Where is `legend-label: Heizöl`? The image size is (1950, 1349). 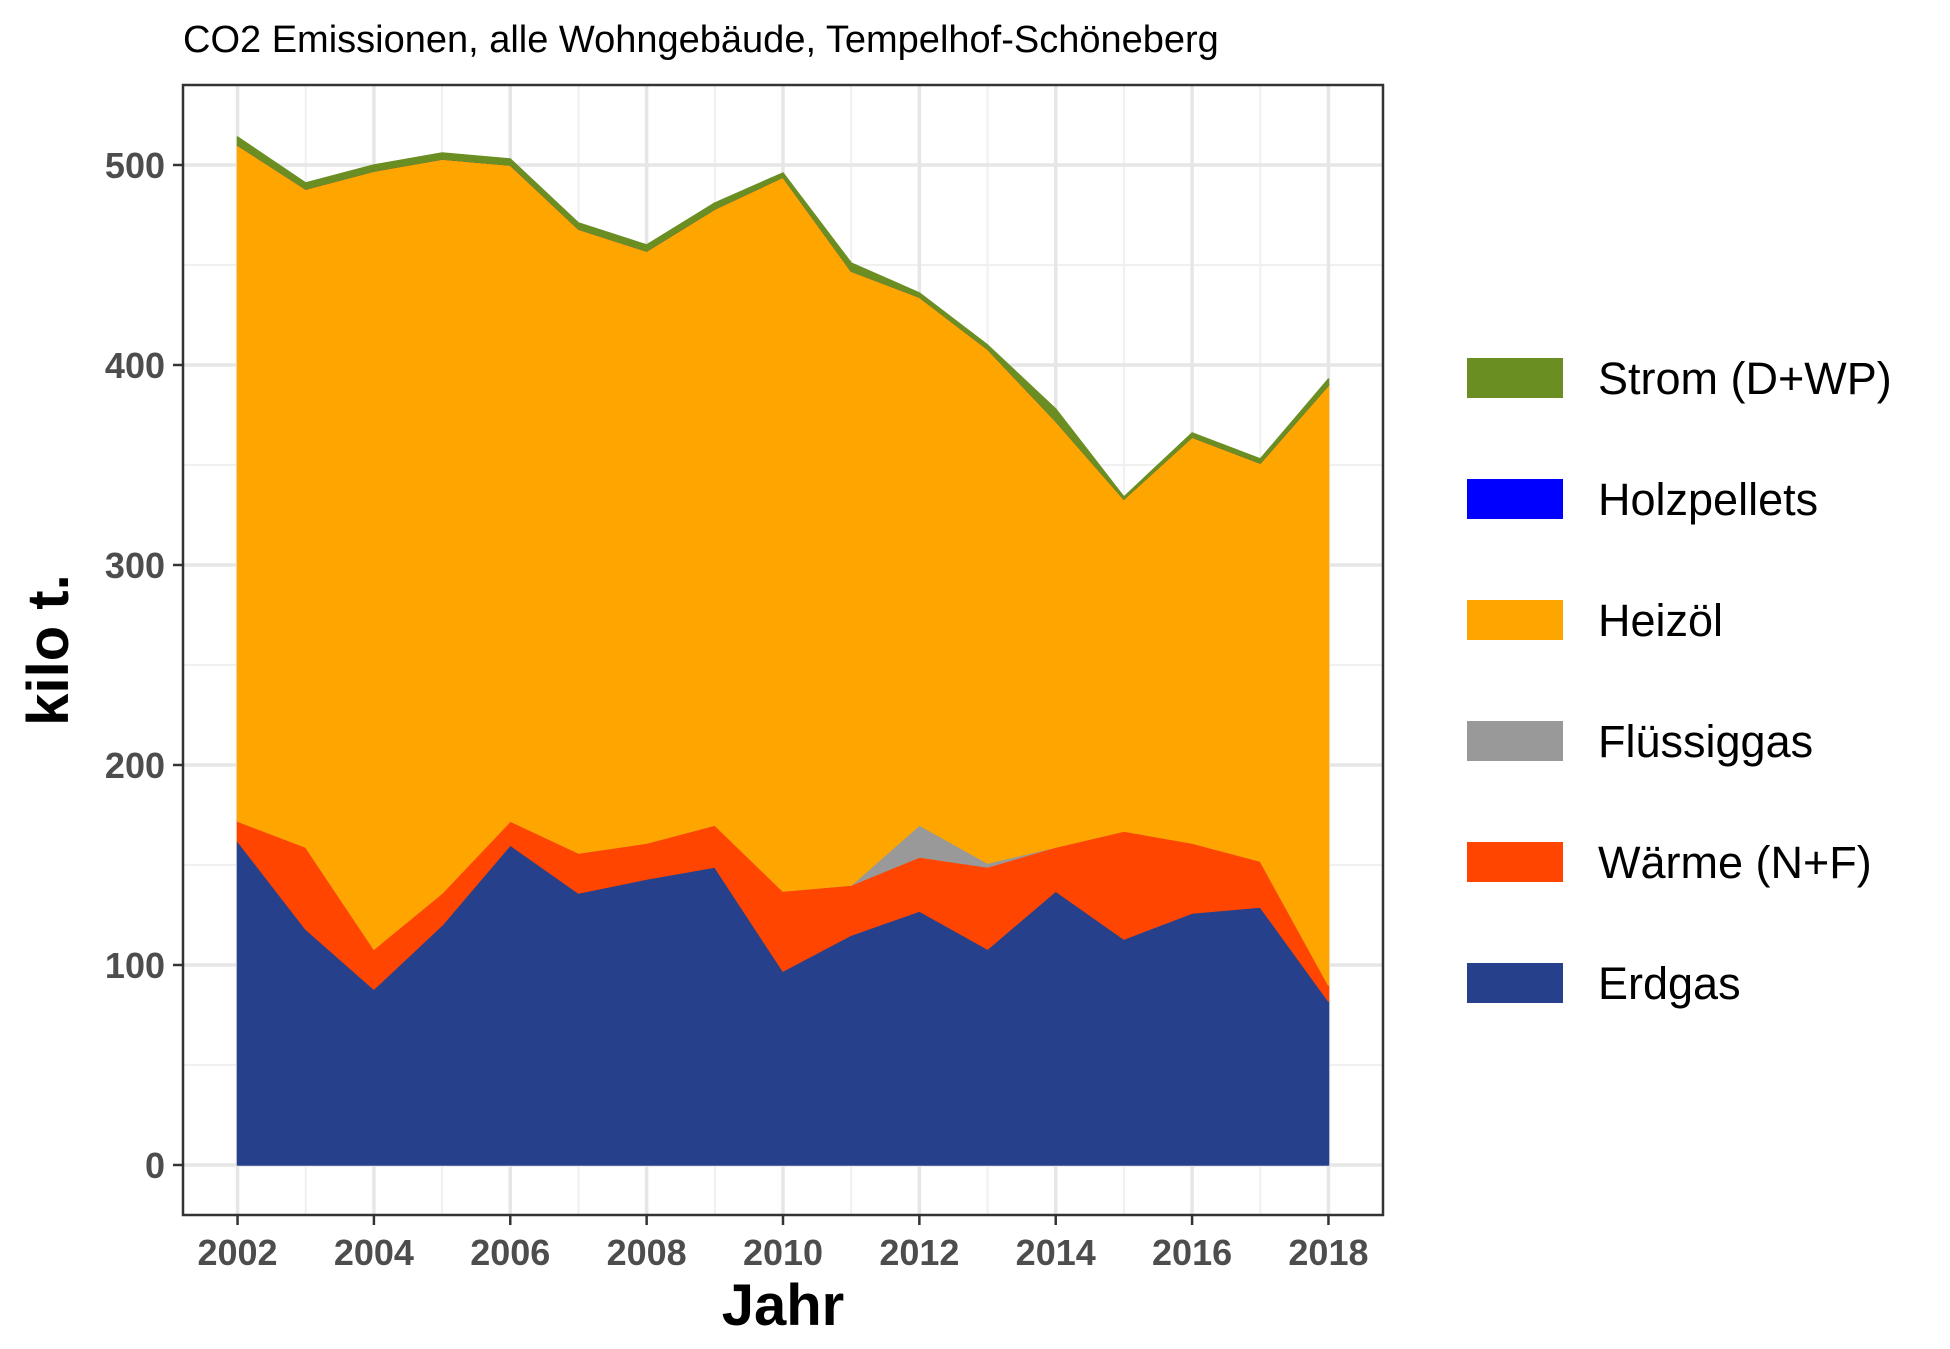 legend-label: Heizöl is located at coordinates (1660, 620).